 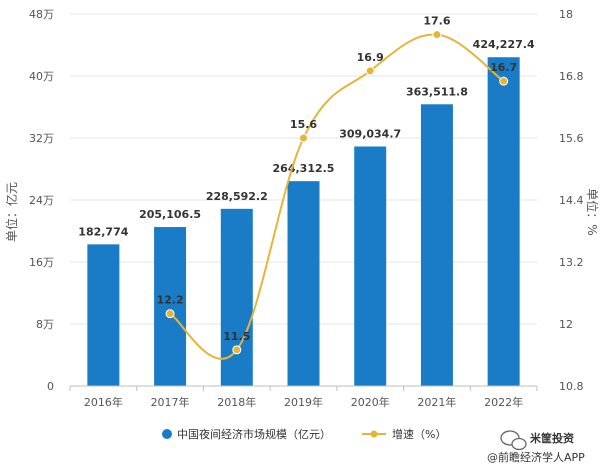 I want to click on line-value-label: 16.7, so click(x=503, y=67).